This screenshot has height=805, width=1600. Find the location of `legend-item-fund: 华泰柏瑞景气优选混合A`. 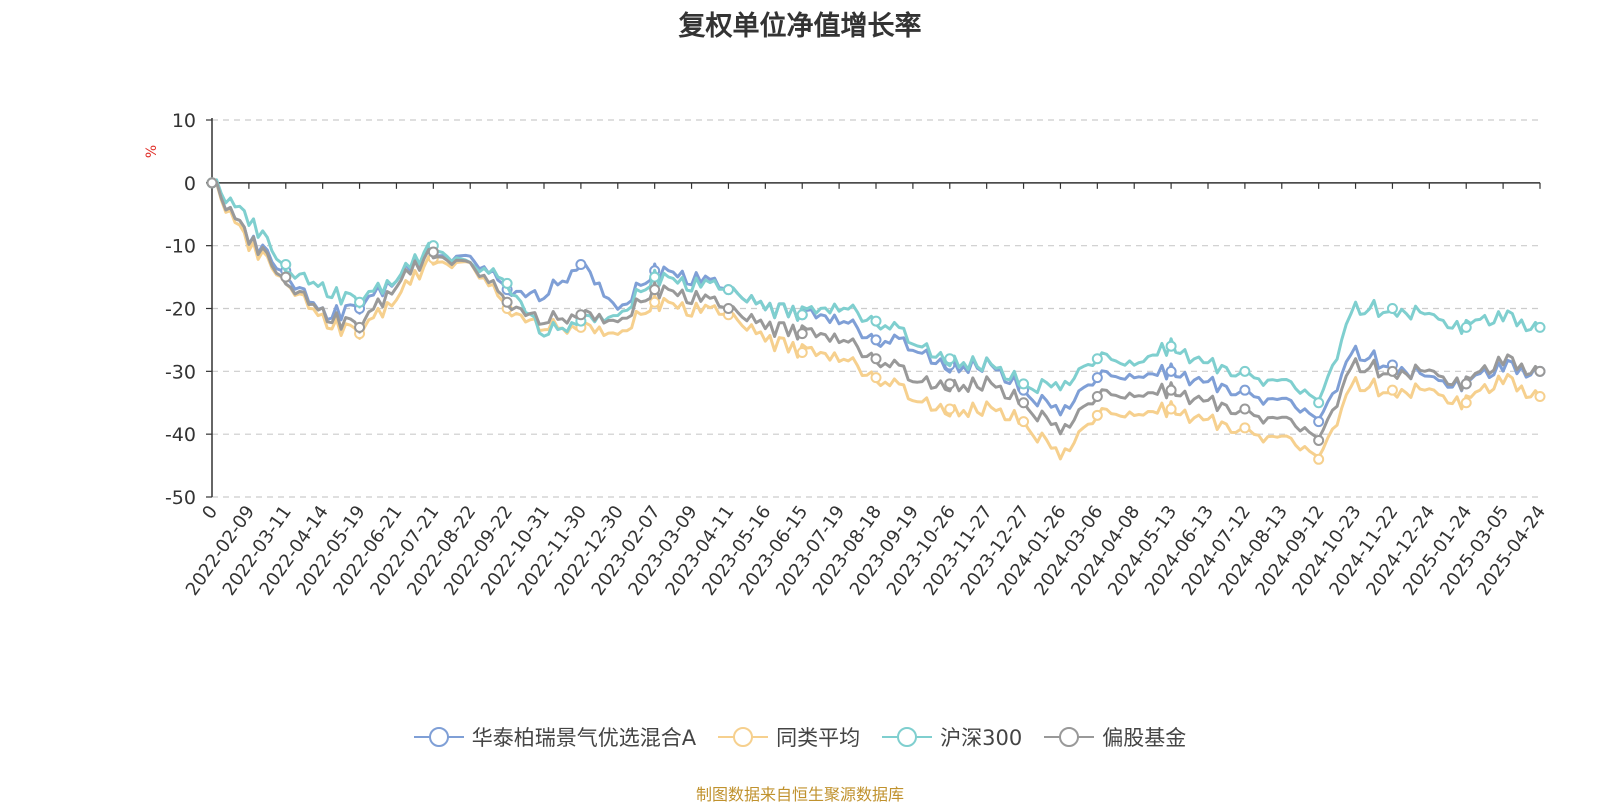

legend-item-fund: 华泰柏瑞景气优选混合A is located at coordinates (555, 737).